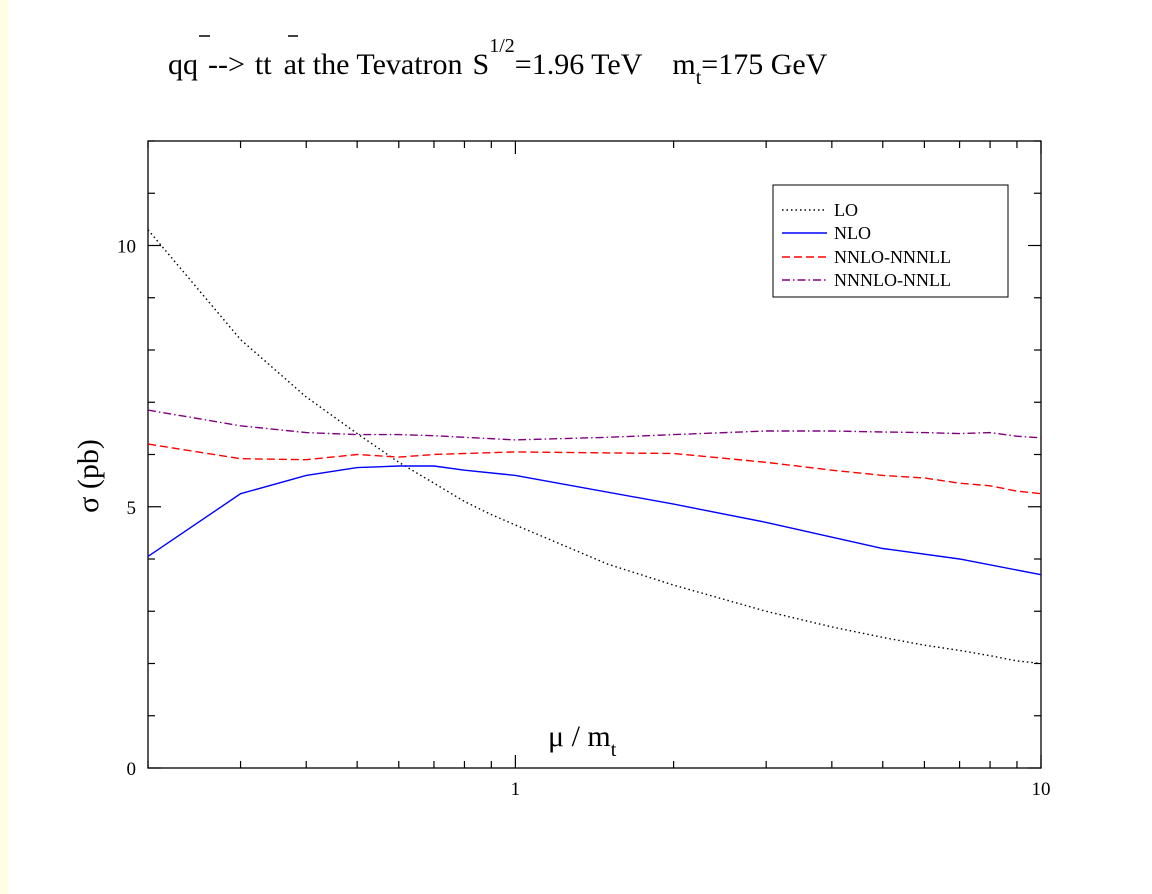 Image resolution: width=1152 pixels, height=894 pixels. I want to click on legend-label-nlo: NLO, so click(852, 233).